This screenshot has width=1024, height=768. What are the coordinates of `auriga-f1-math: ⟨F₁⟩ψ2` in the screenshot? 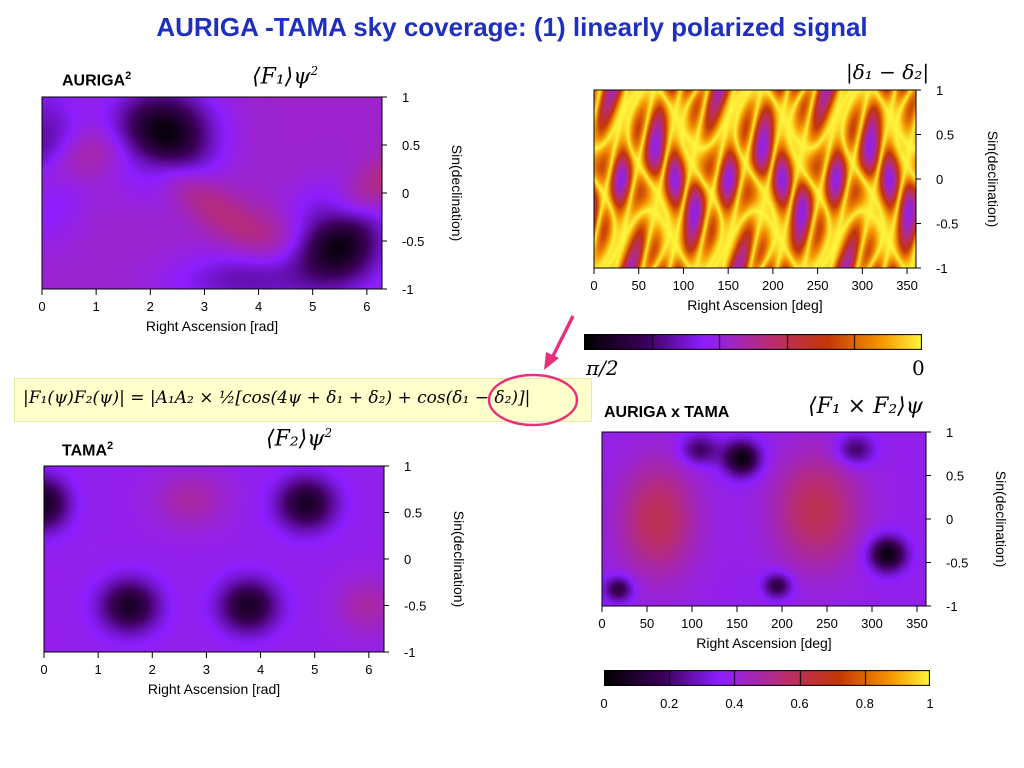 It's located at (285, 77).